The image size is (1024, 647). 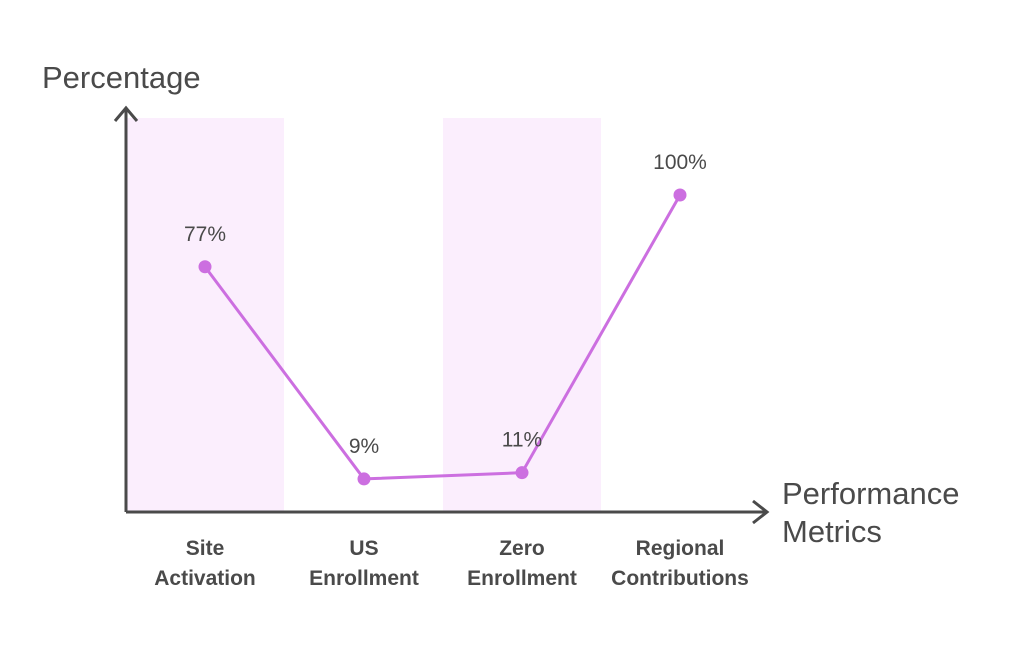 What do you see at coordinates (205, 548) in the screenshot?
I see `category-label-0-line-1: Site` at bounding box center [205, 548].